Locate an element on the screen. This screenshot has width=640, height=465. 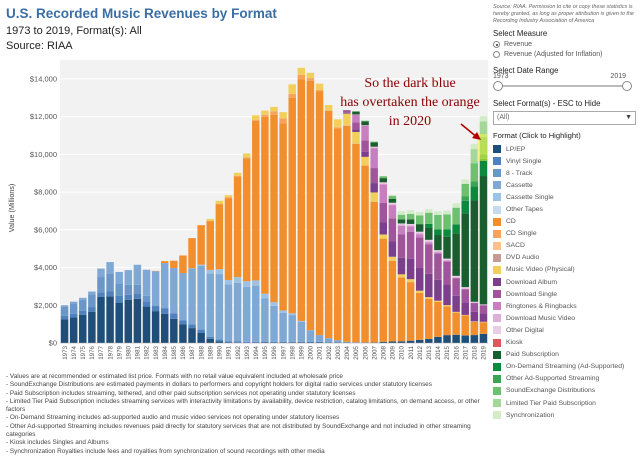
legend-item: Other Tapes is located at coordinates (564, 209).